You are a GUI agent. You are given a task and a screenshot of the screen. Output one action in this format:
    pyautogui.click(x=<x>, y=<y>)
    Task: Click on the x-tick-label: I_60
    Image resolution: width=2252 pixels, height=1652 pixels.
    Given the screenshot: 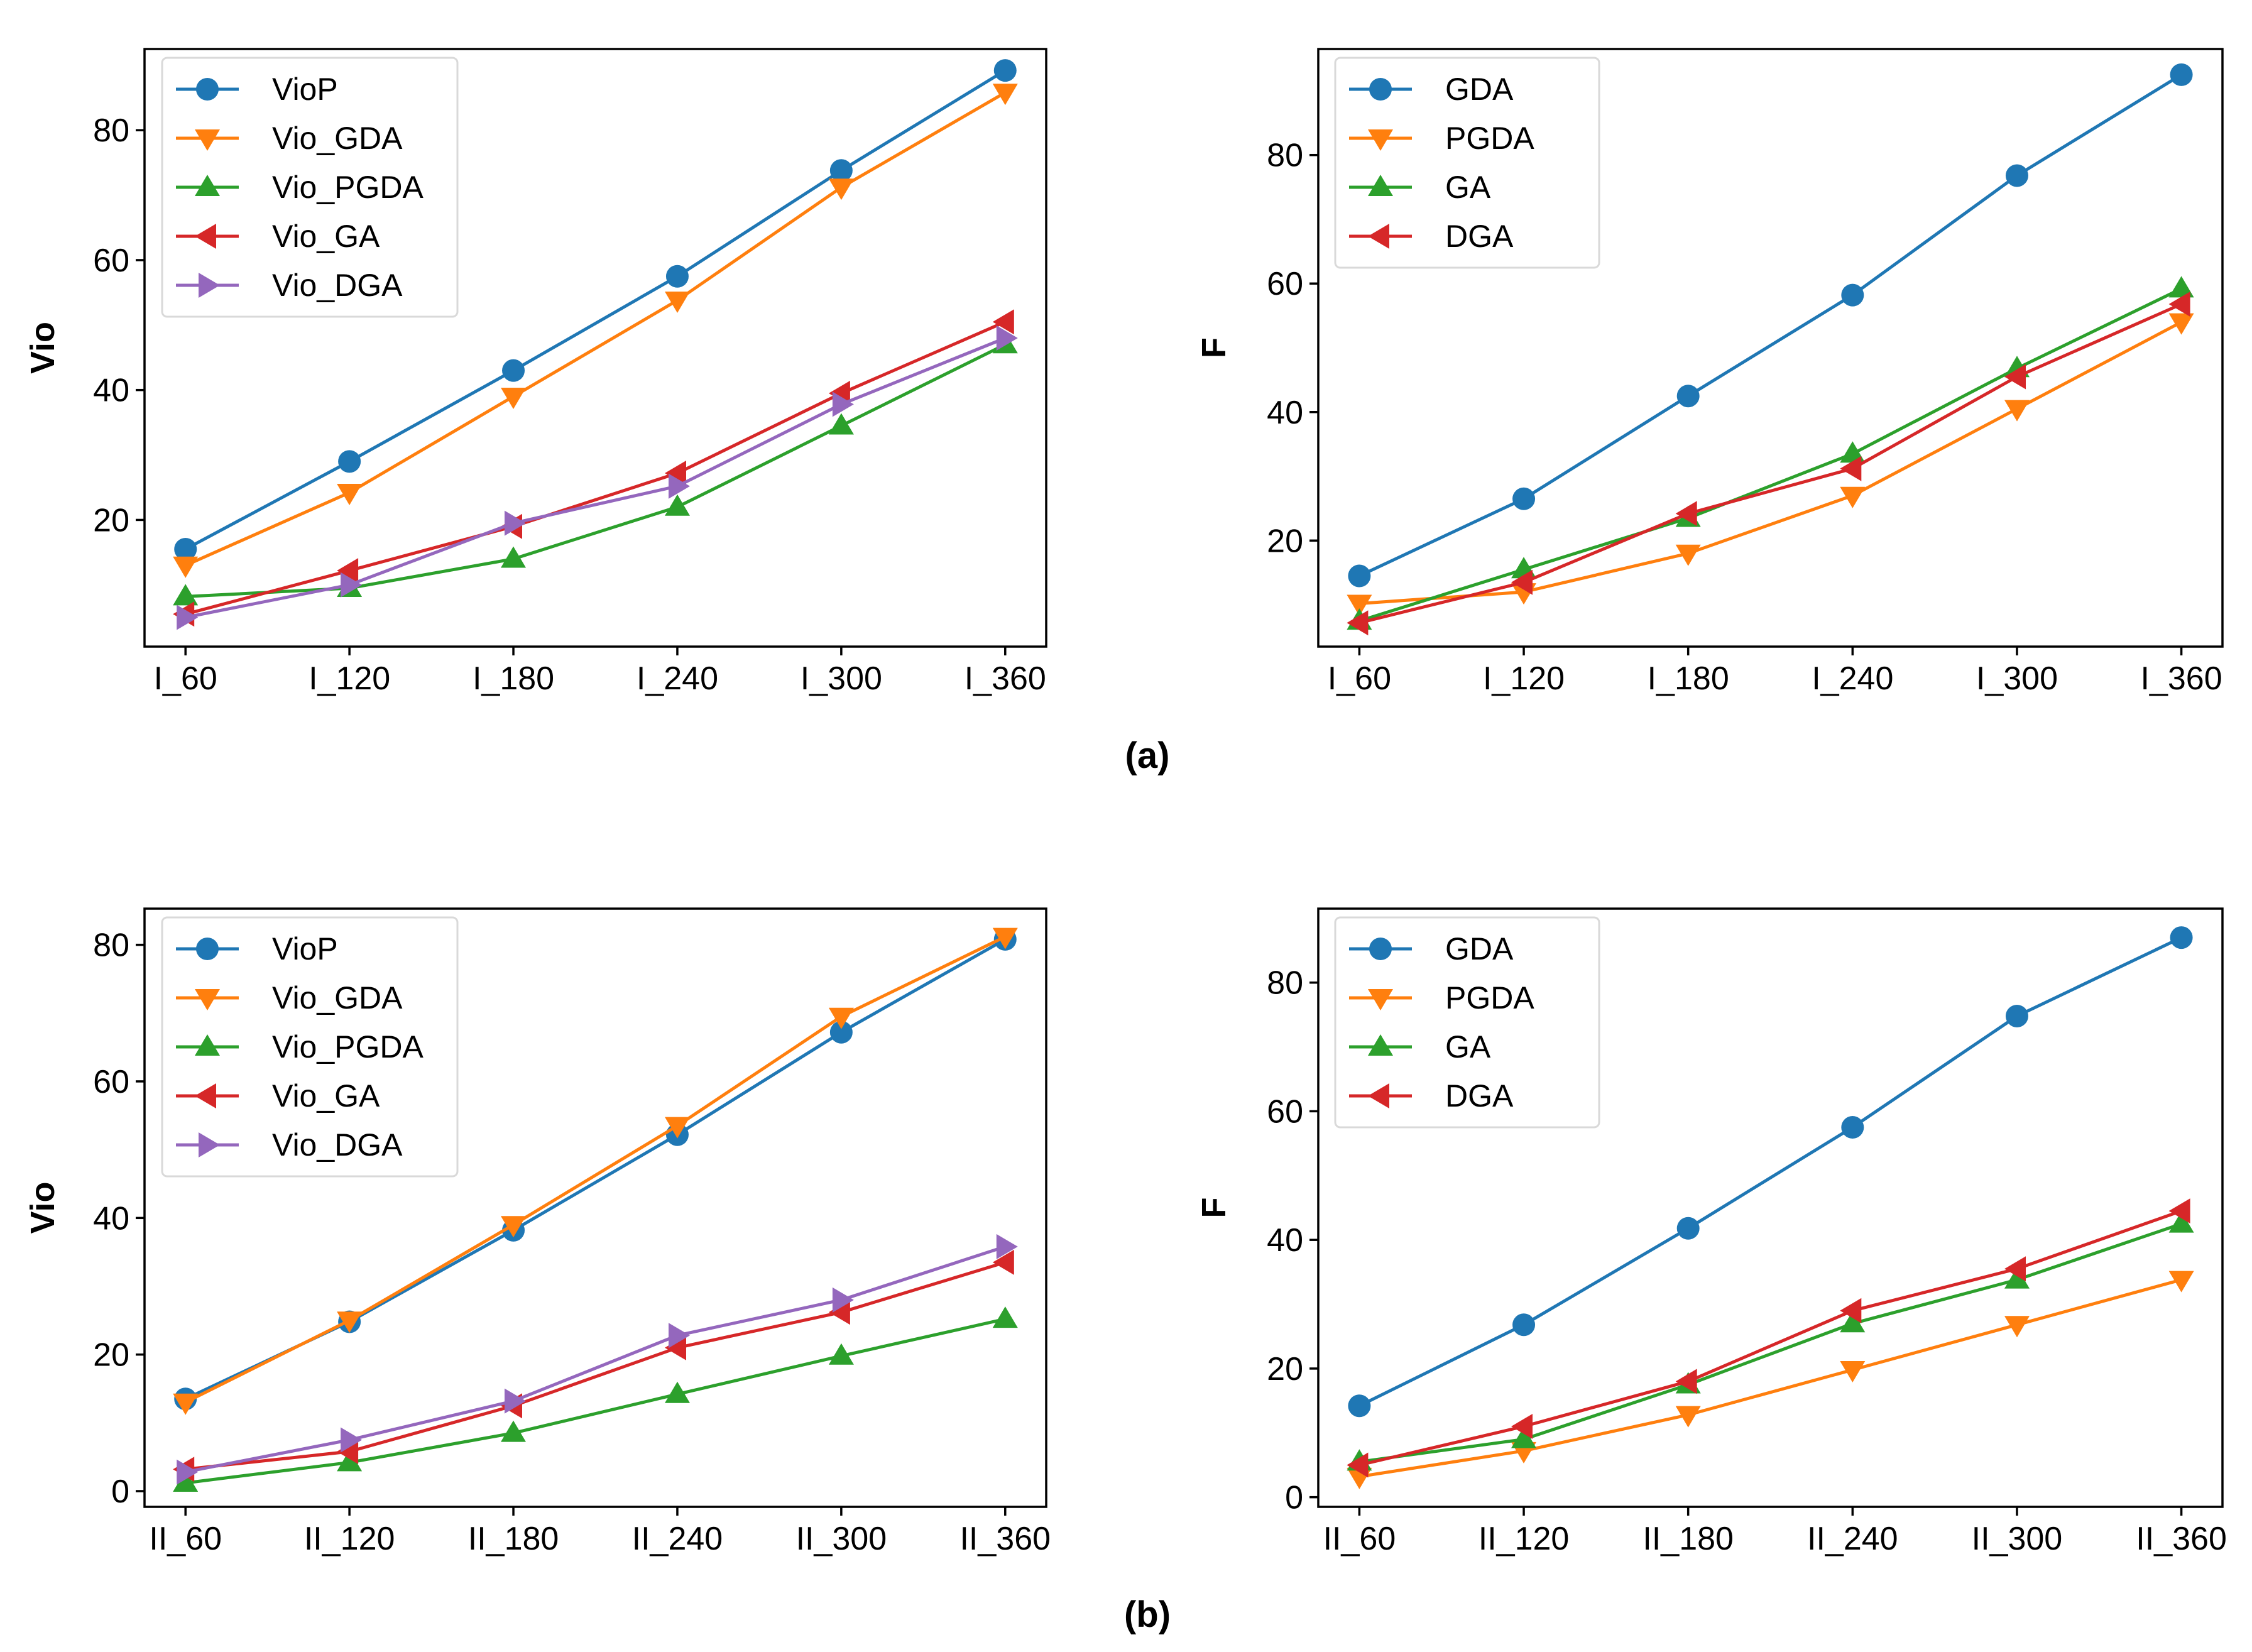 What is the action you would take?
    pyautogui.click(x=185, y=678)
    